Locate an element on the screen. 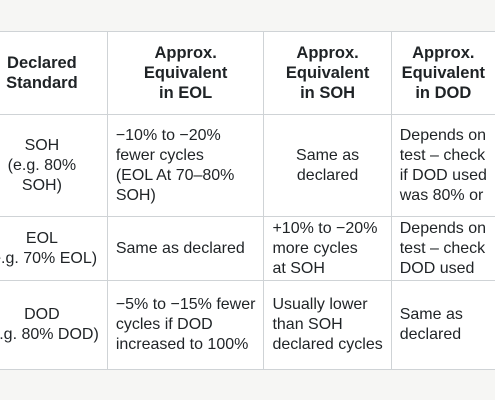 The height and width of the screenshot is (400, 495). cell-soh: Same as declared is located at coordinates (327, 165).